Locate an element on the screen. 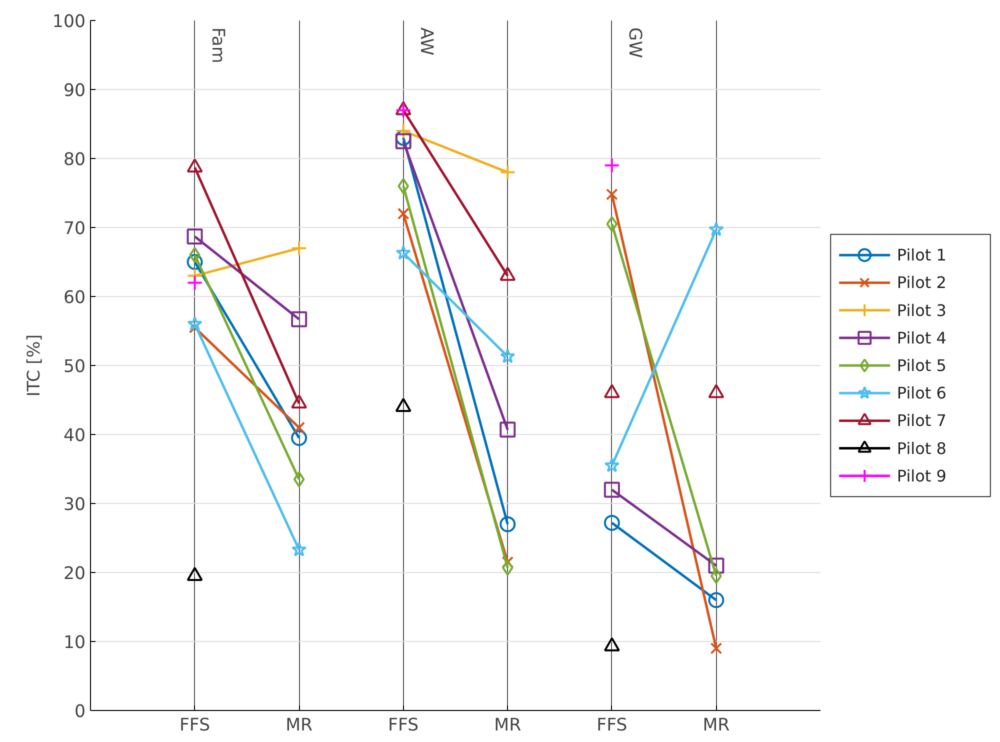 The image size is (1000, 742). legend-label: Pilot 8 is located at coordinates (921, 448).